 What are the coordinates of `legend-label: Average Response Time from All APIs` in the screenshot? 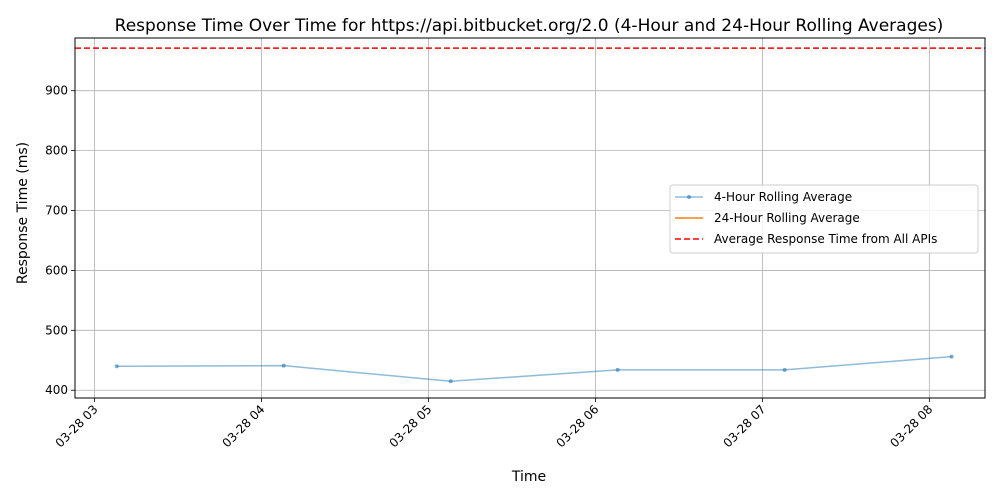 It's located at (825, 239).